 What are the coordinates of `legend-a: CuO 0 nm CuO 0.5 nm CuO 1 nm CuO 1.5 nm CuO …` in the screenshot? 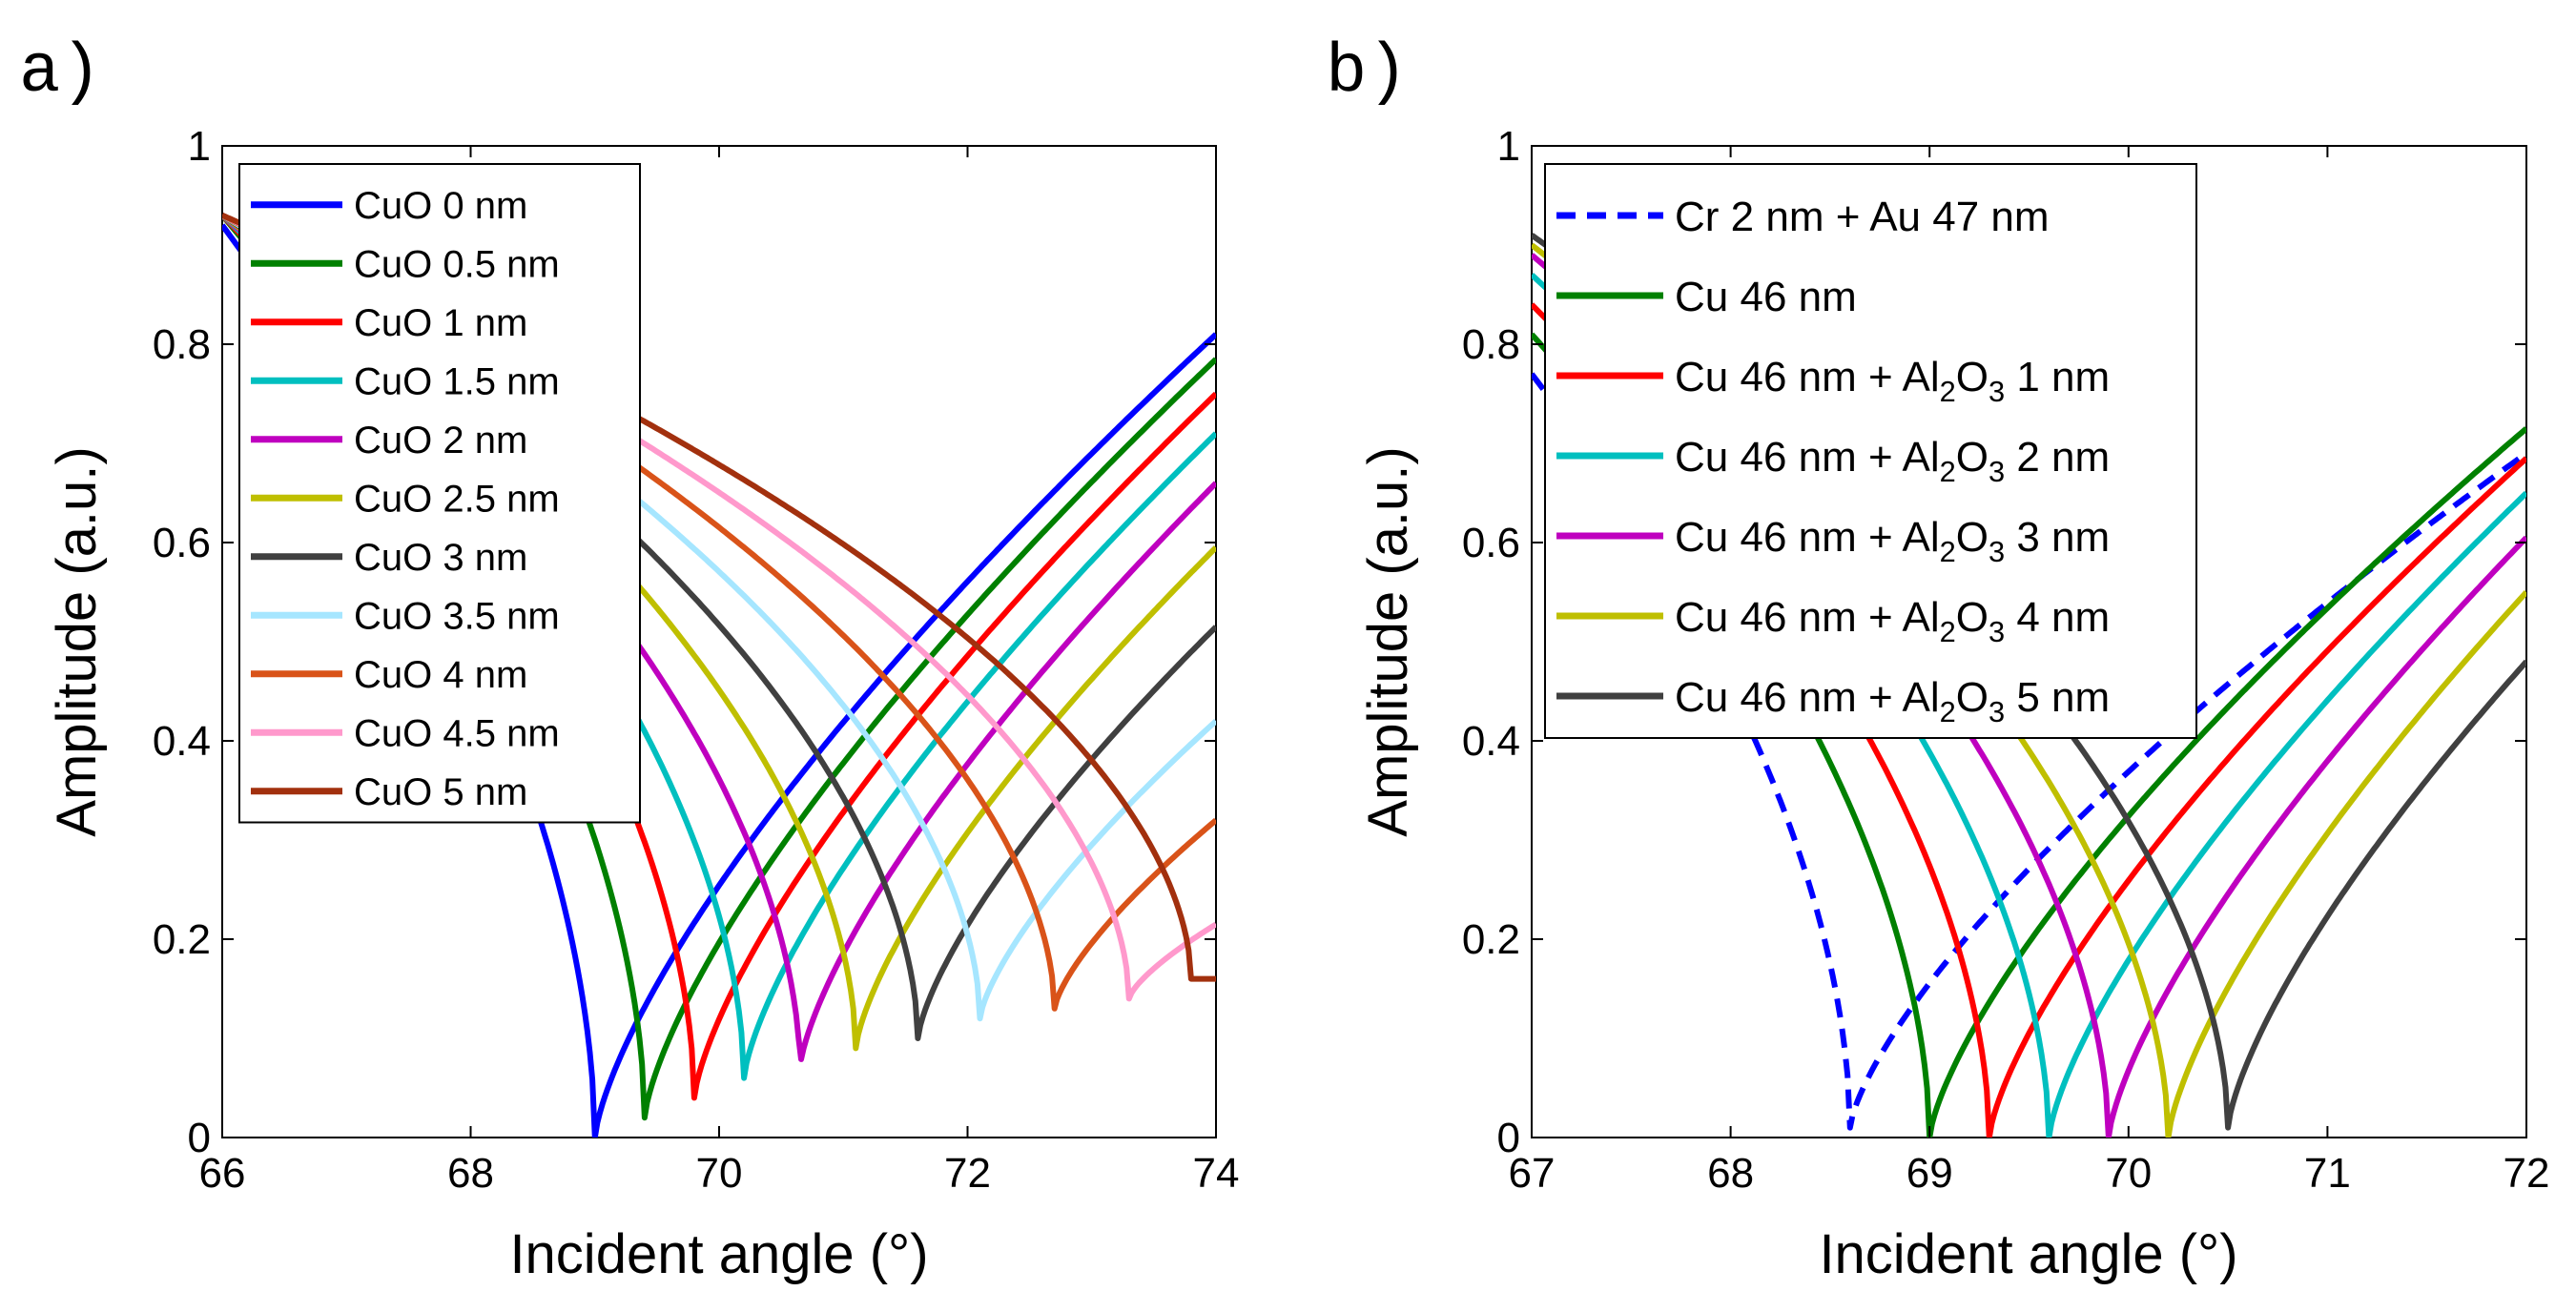 It's located at (439, 494).